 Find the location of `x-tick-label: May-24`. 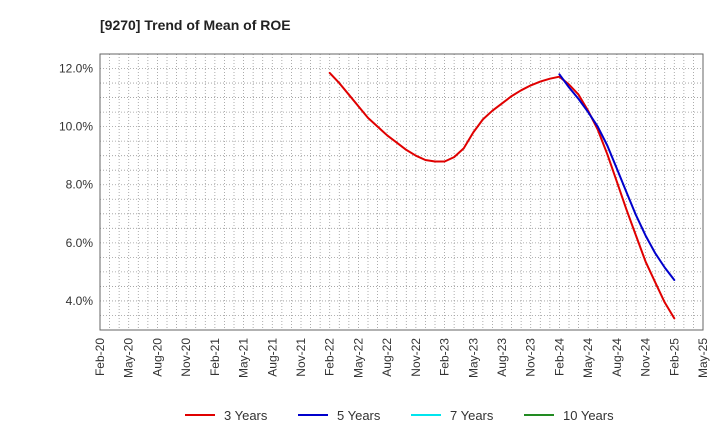

x-tick-label: May-24 is located at coordinates (588, 358).